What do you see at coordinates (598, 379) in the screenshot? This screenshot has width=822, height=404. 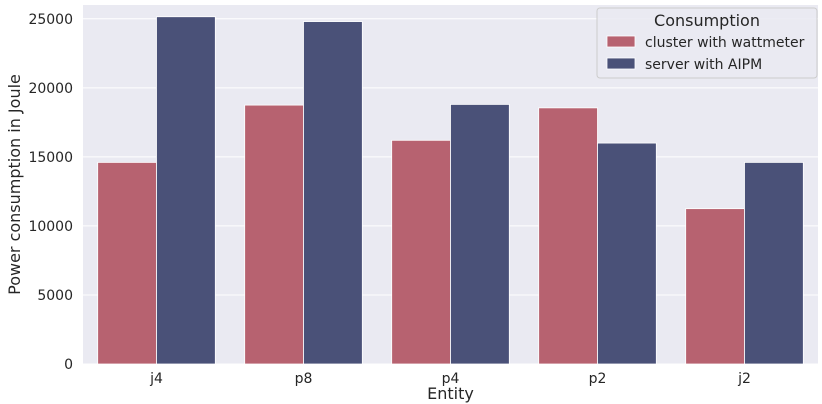 I see `x-tick-label: p2` at bounding box center [598, 379].